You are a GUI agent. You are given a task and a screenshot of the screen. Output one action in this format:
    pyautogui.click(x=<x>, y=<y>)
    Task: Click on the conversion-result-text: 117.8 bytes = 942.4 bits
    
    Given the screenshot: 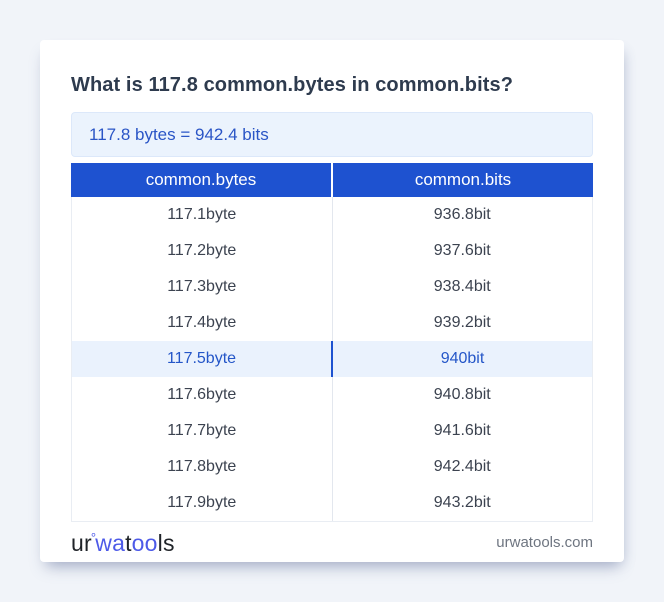 What is the action you would take?
    pyautogui.click(x=179, y=134)
    